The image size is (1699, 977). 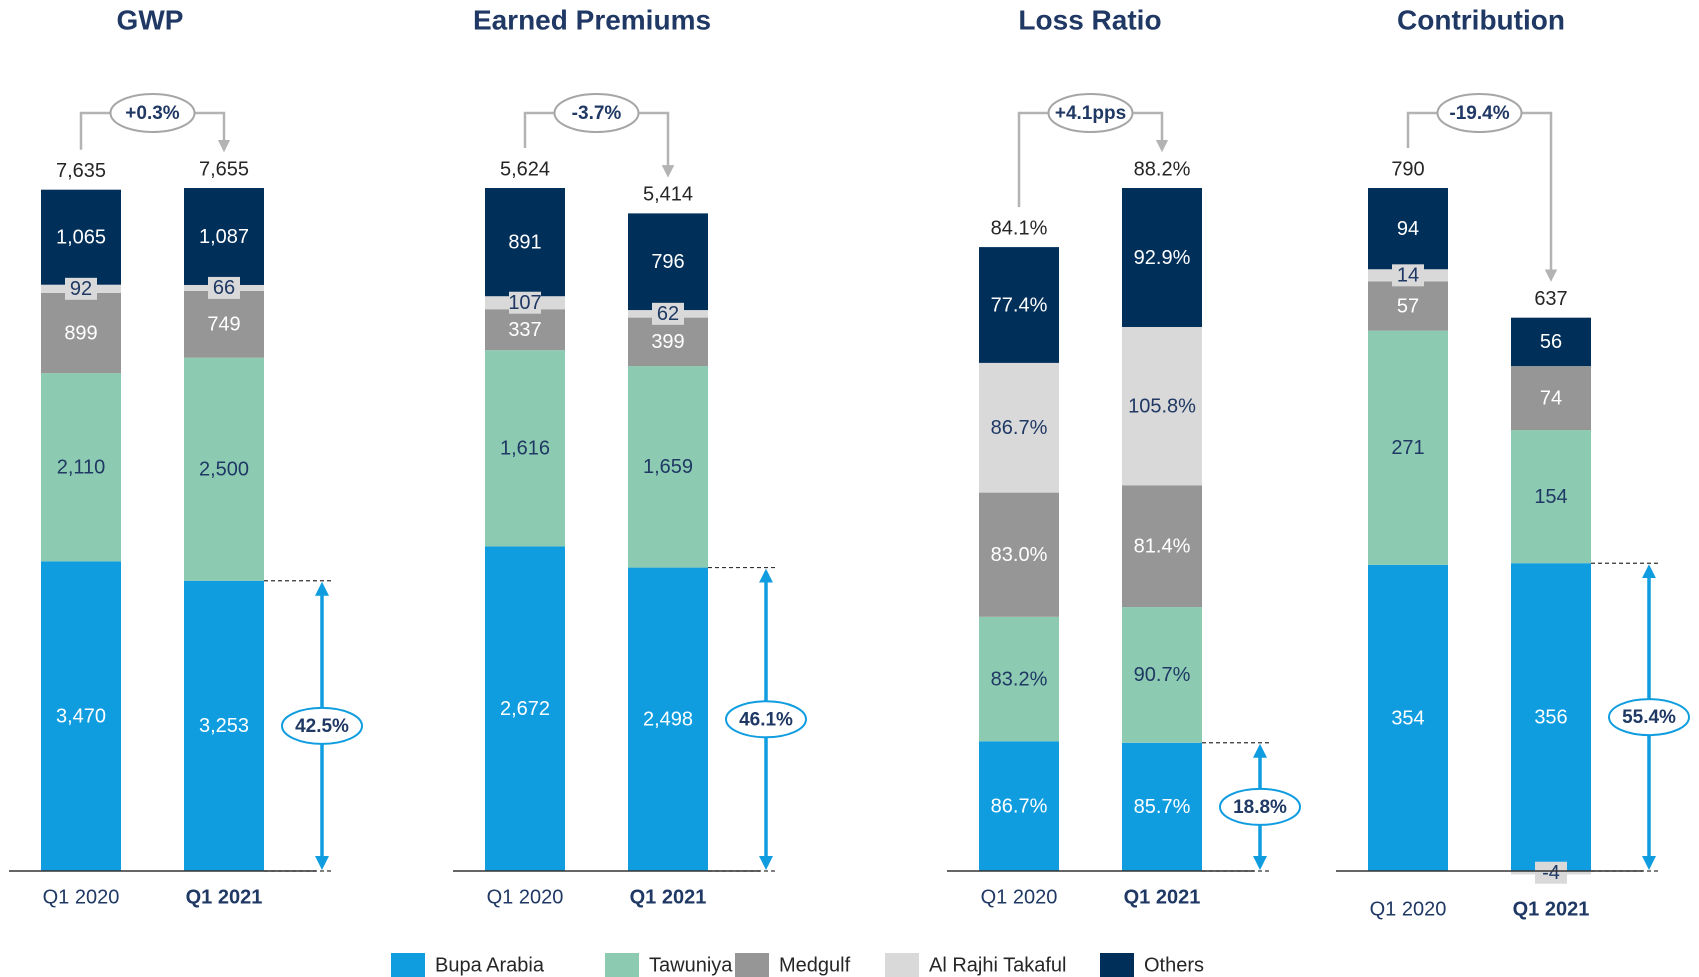 I want to click on total-label: 790, so click(x=1407, y=169).